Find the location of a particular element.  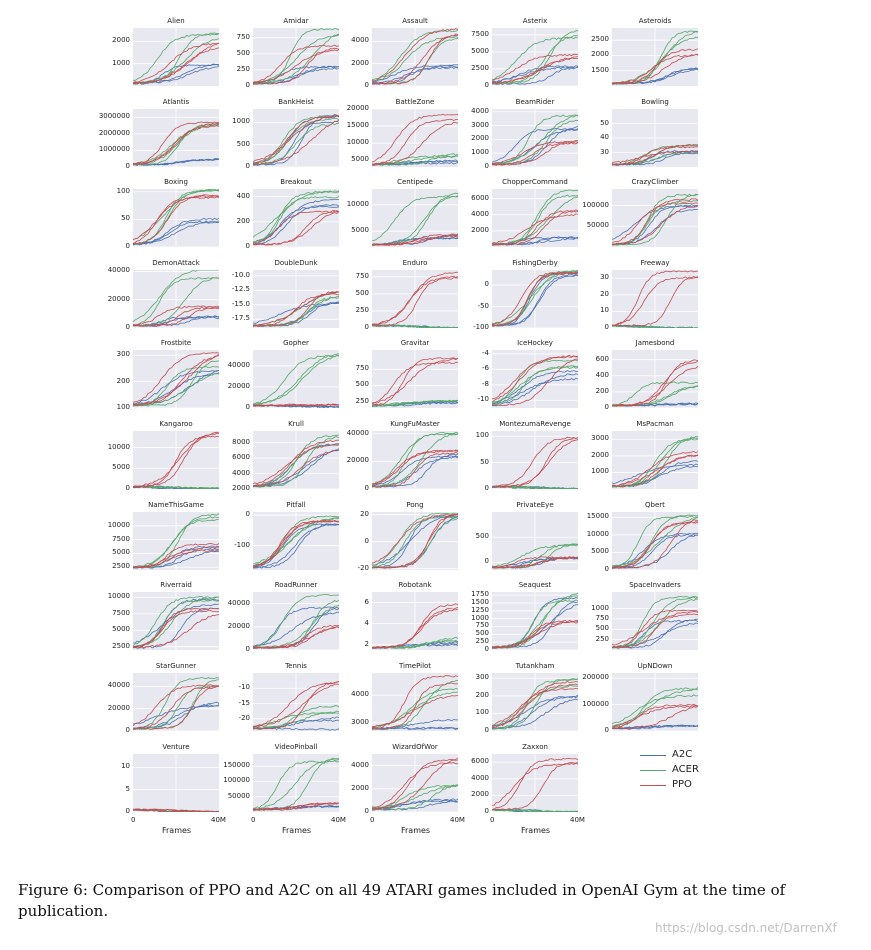

curves-assault is located at coordinates (415, 57).